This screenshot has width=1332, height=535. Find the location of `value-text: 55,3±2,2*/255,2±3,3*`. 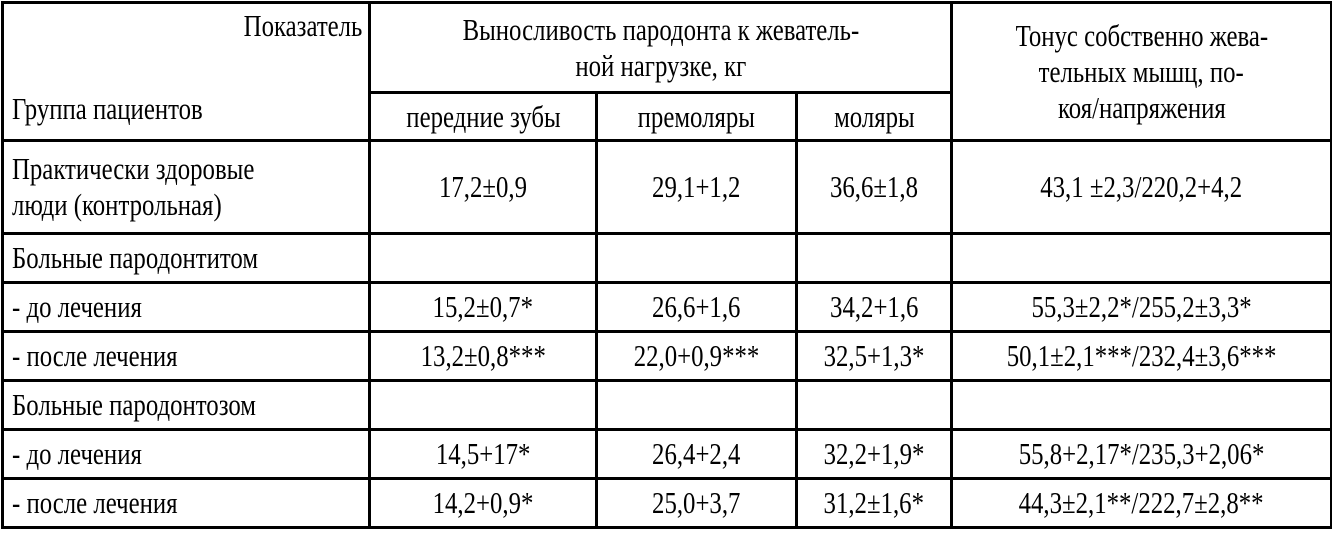

value-text: 55,3±2,2*/255,2±3,3* is located at coordinates (1141, 306).